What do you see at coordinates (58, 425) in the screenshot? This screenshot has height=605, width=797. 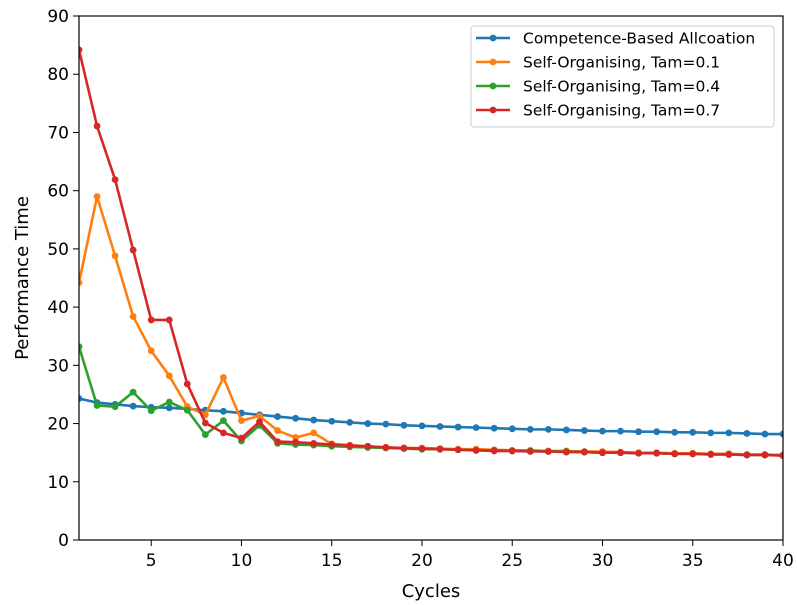 I see `y-tick-label: 20` at bounding box center [58, 425].